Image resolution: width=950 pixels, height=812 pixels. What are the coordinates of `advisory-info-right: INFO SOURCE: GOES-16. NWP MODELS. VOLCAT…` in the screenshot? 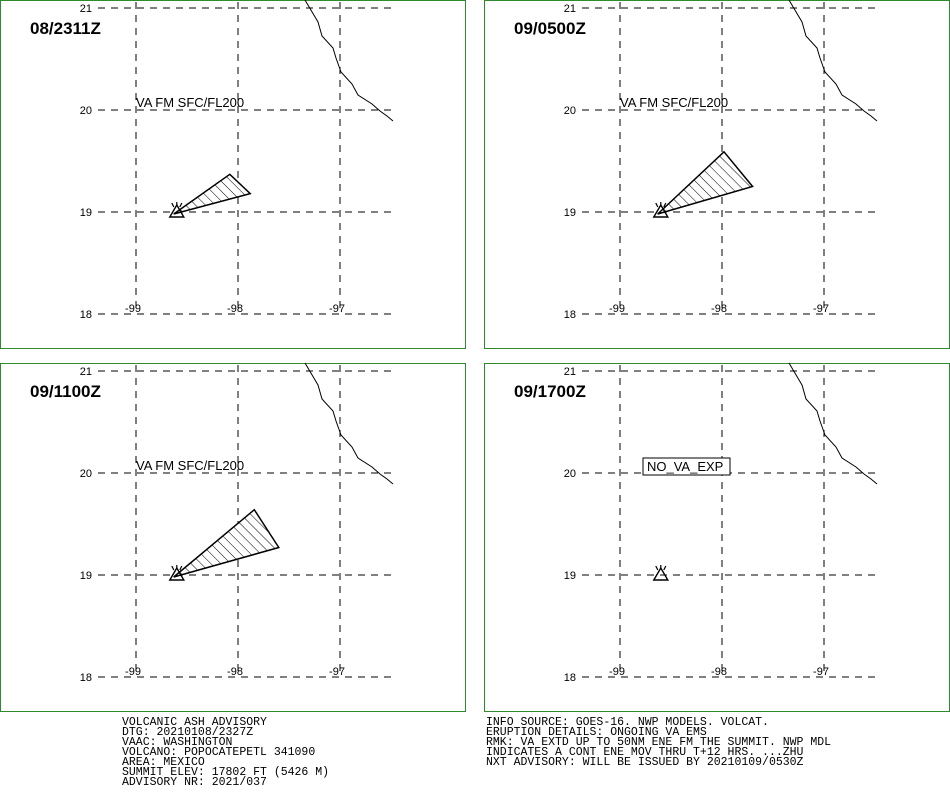 It's located at (659, 742).